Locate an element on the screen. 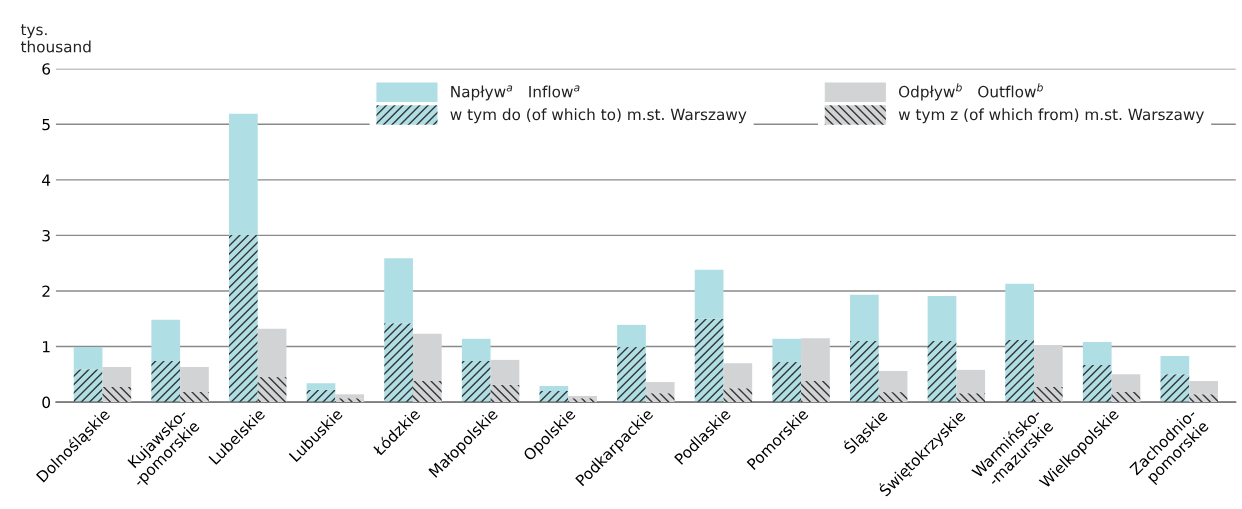 This screenshot has height=509, width=1242. y-tick-label: 5 is located at coordinates (46, 124).